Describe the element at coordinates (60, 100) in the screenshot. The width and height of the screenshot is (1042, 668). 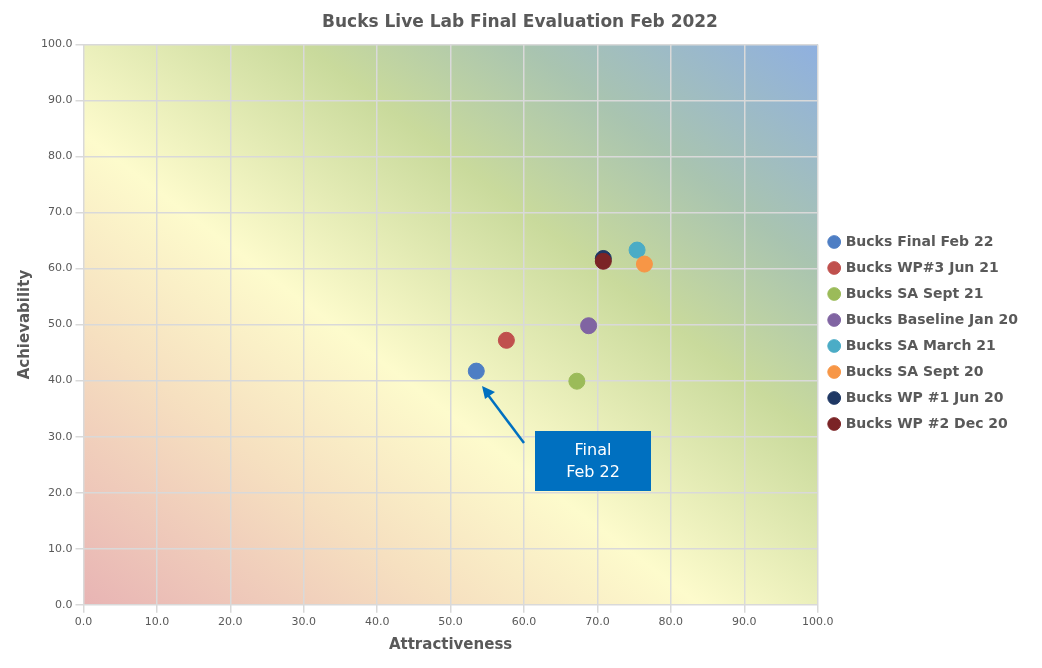
I see `y-tick-label: 90.0` at that location.